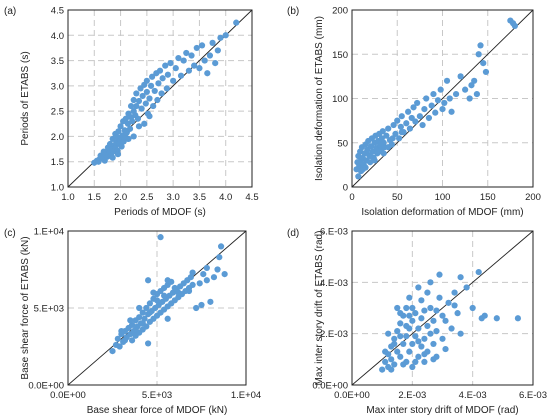  What do you see at coordinates (334, 334) in the screenshot?
I see `y-tick-label: 2.E-03` at bounding box center [334, 334].